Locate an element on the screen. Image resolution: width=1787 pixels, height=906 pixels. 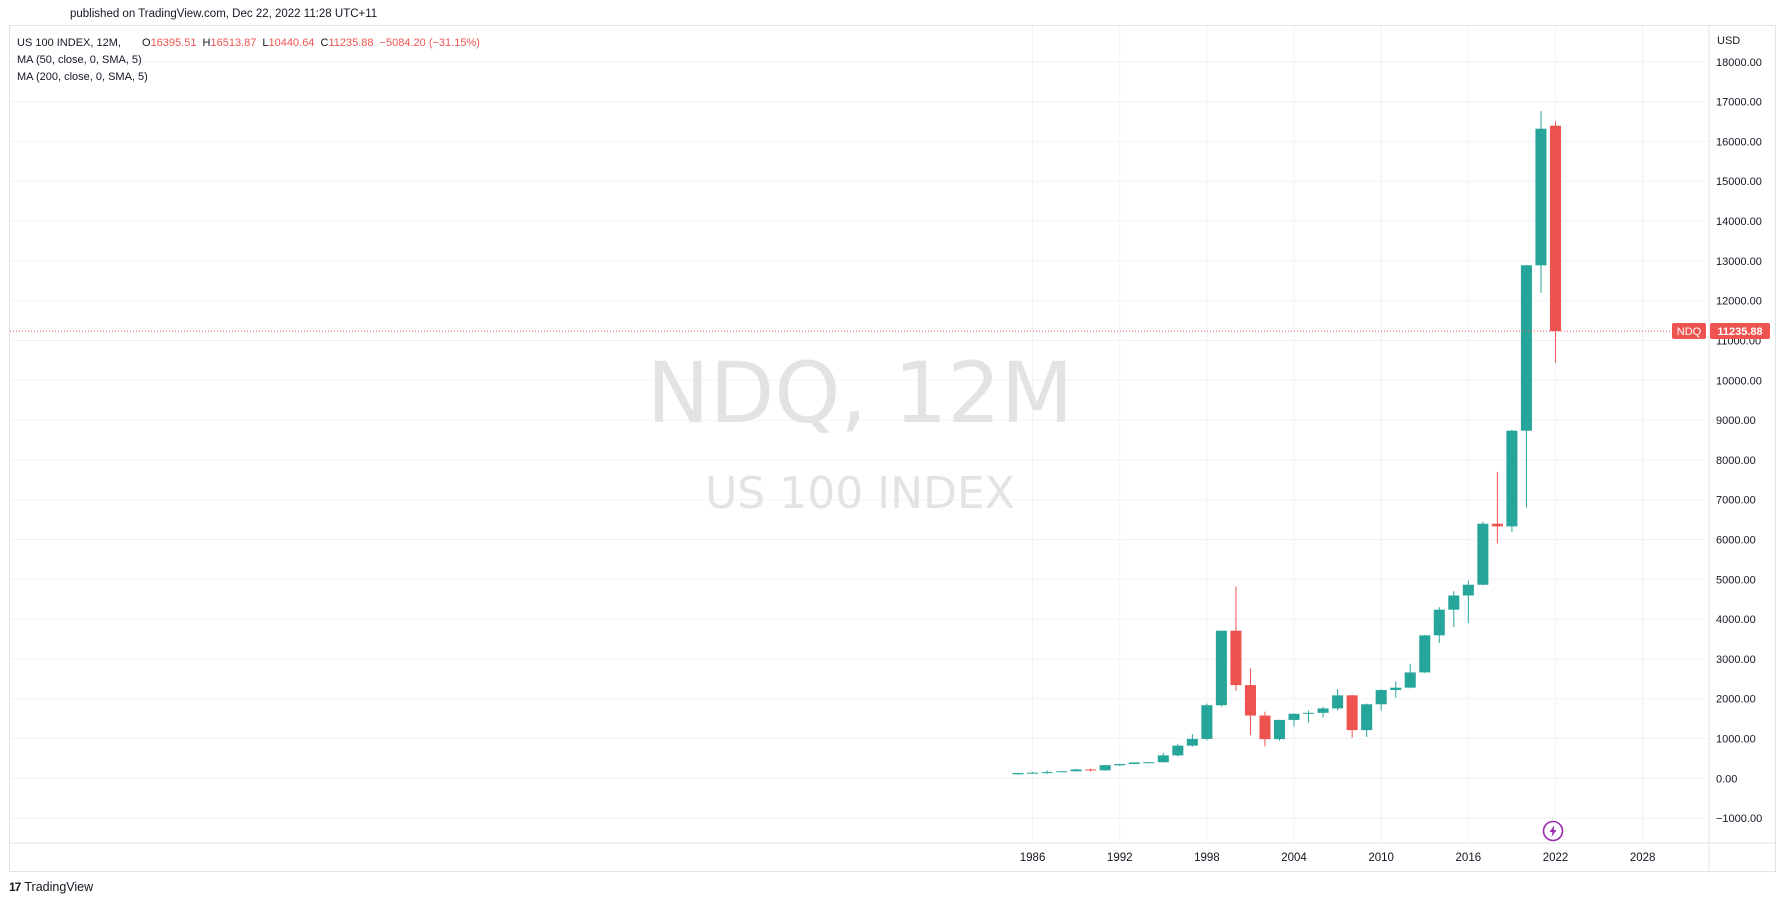
low-value: L10440.64 is located at coordinates (288, 43).